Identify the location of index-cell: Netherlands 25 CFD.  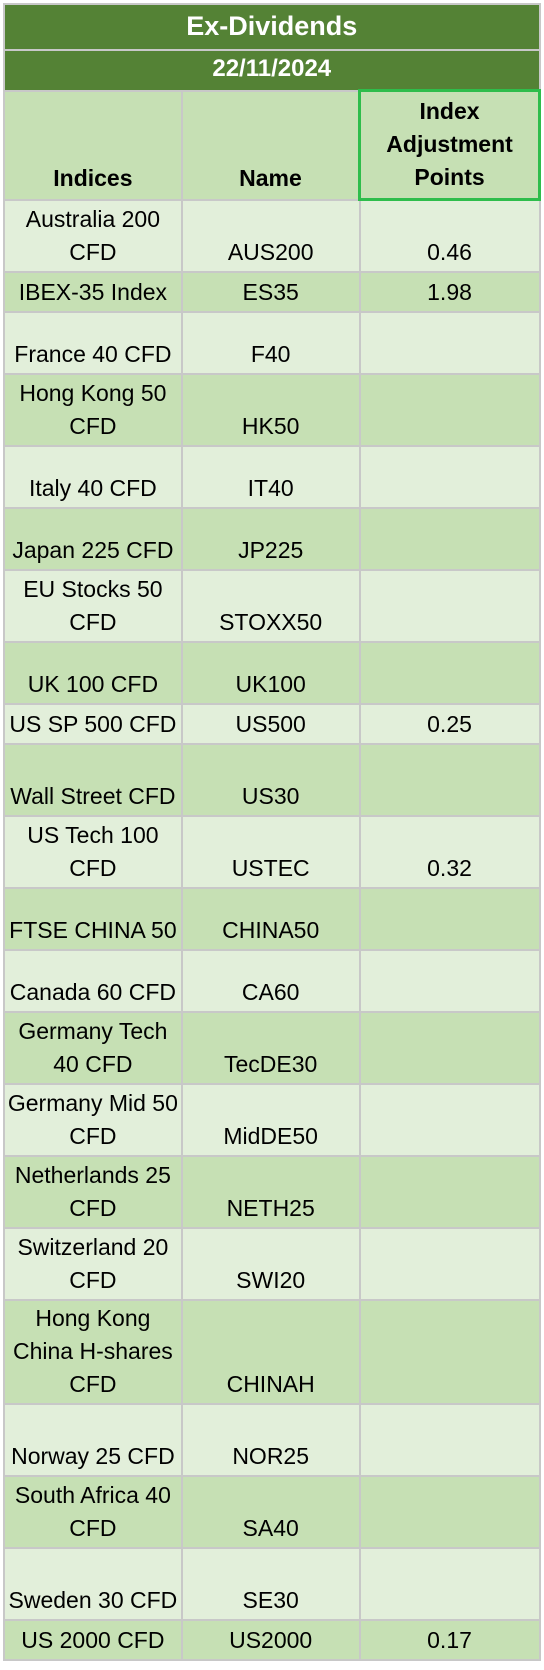
(93, 1192).